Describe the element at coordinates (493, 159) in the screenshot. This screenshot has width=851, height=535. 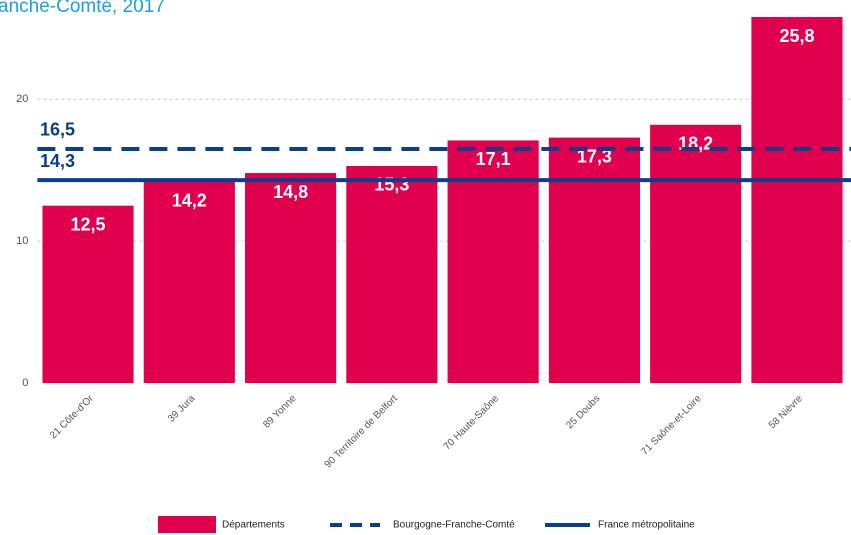
I see `data-label: 17,1` at that location.